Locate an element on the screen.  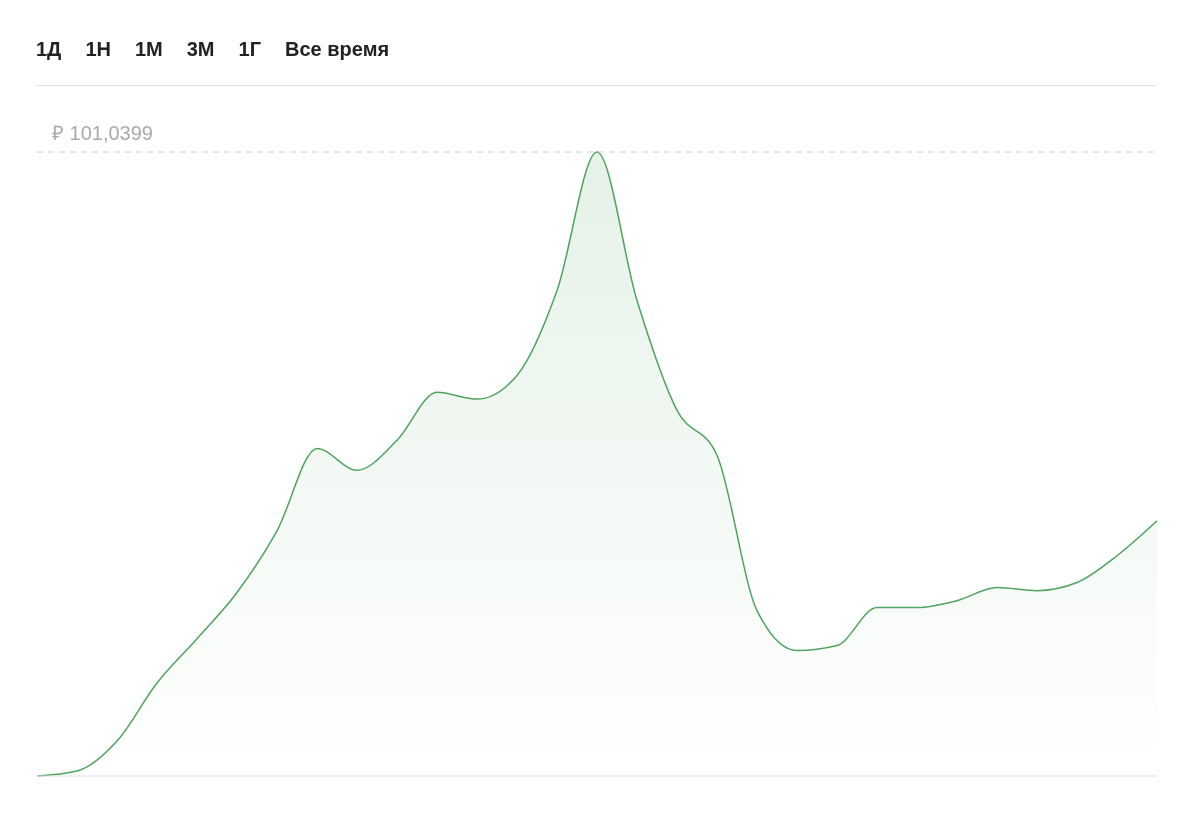
ref-line-label: ₽ 101,0399 is located at coordinates (102, 133).